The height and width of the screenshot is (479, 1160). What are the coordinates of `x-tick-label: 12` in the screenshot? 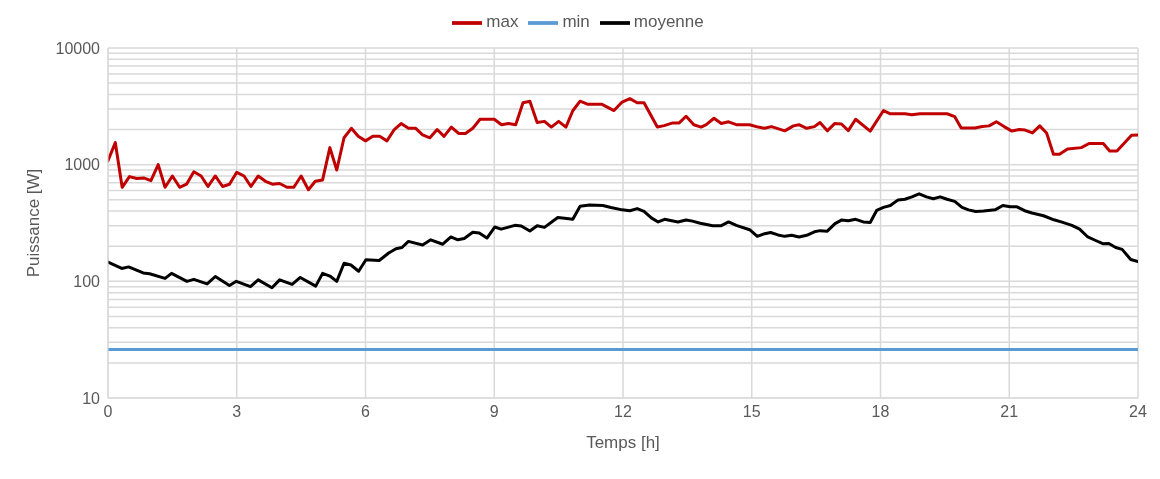 It's located at (623, 412).